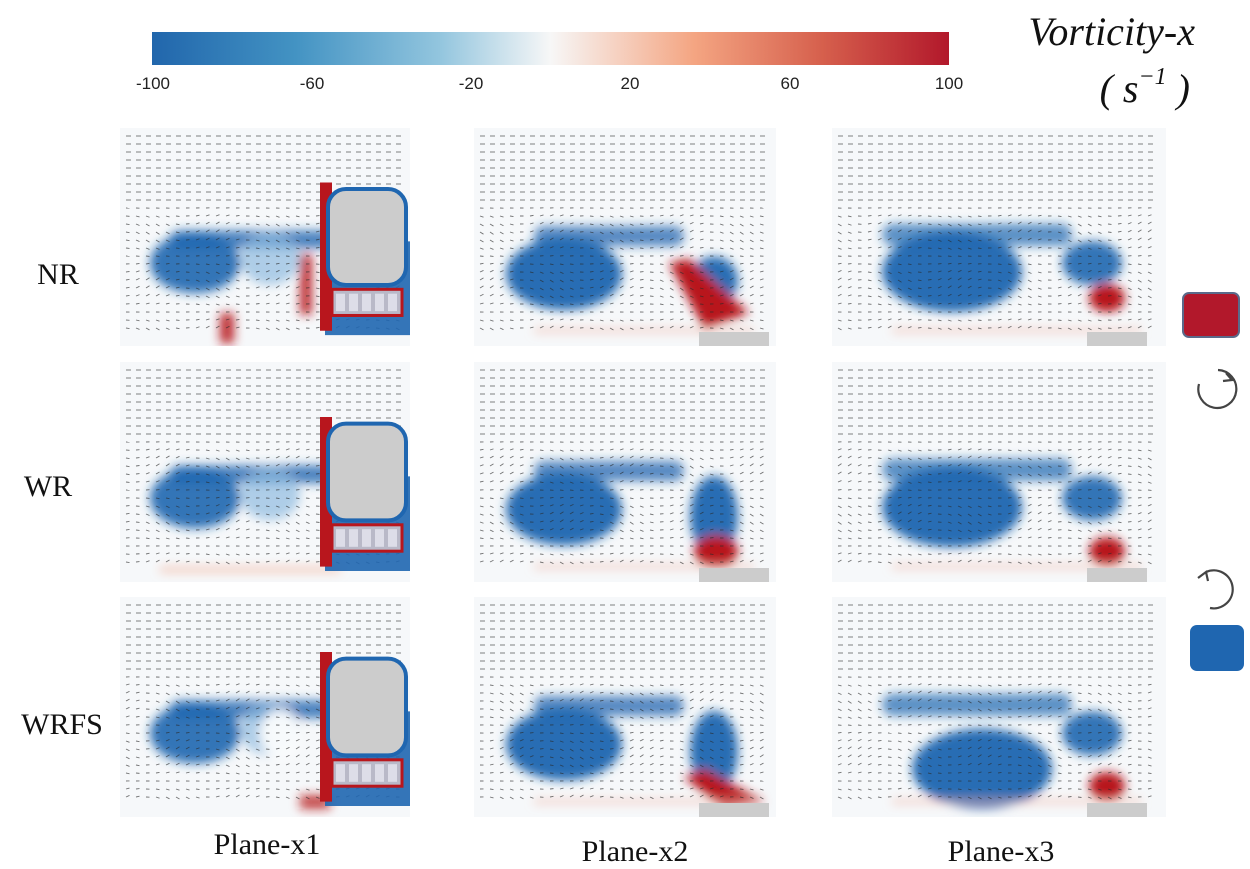  I want to click on column-label-plane-x1: Plane-x1, so click(267, 845).